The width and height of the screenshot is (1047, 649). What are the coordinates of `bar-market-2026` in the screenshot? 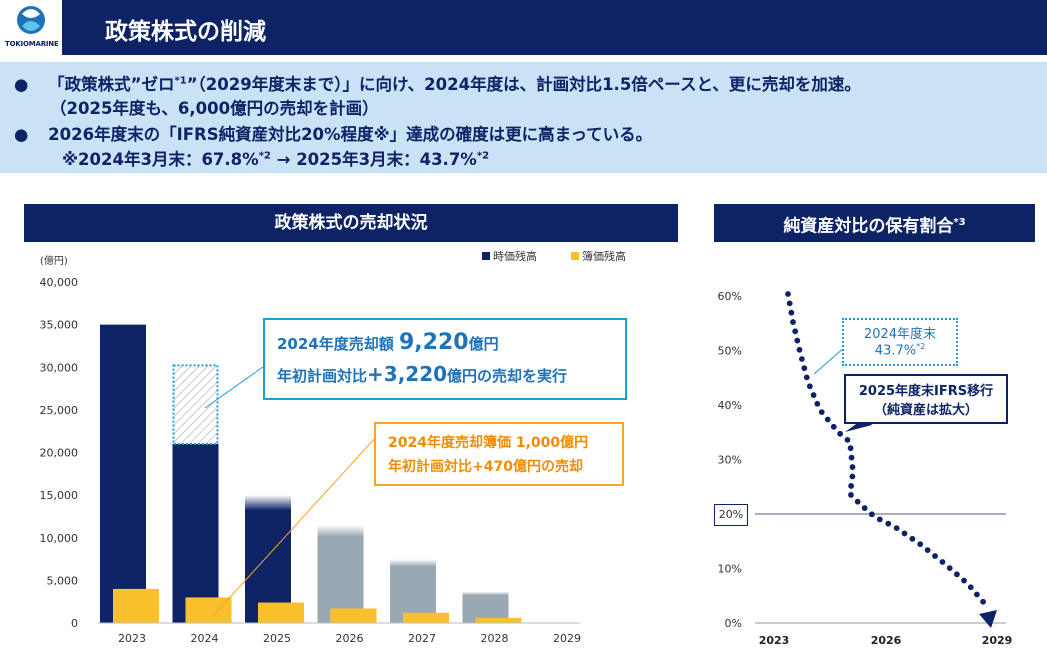 It's located at (340, 573).